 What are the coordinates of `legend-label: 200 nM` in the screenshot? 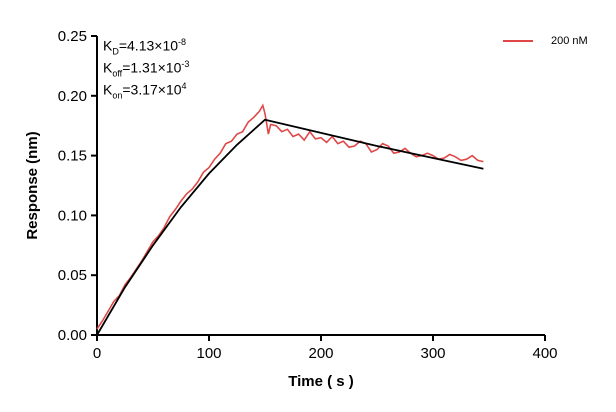 It's located at (569, 41).